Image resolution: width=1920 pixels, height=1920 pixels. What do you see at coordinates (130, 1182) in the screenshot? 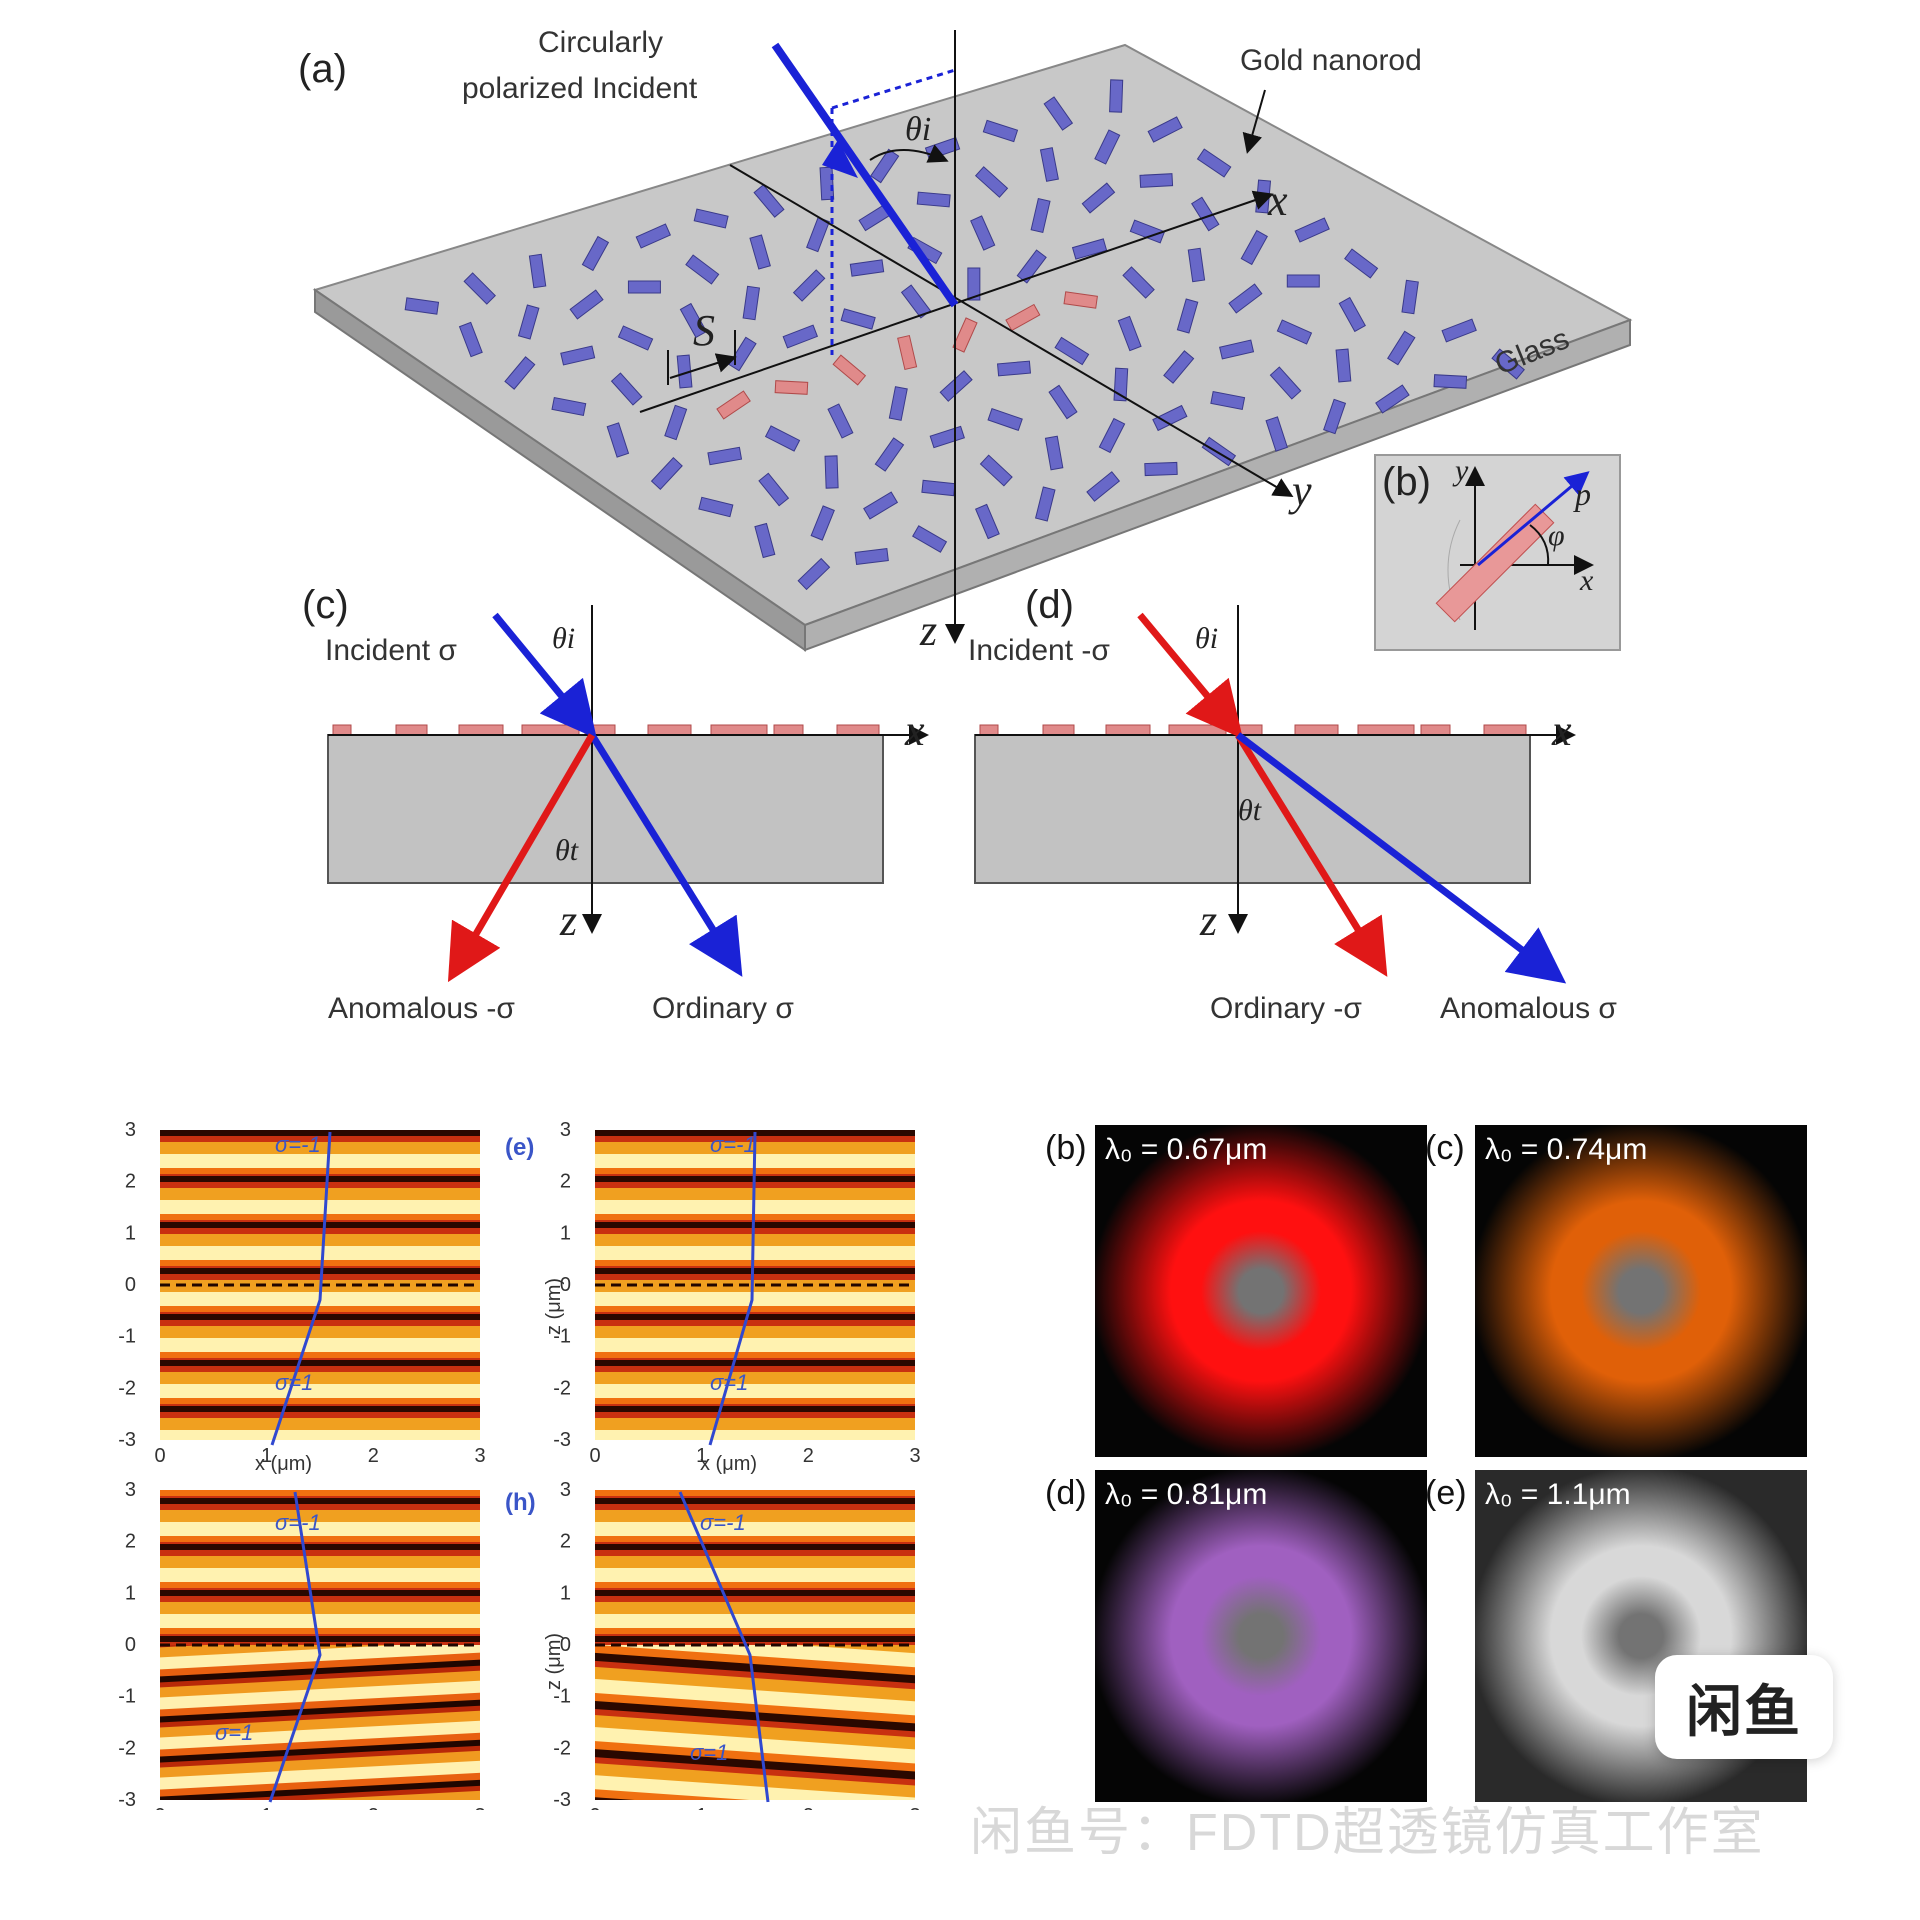
I see `z-tick: 2` at bounding box center [130, 1182].